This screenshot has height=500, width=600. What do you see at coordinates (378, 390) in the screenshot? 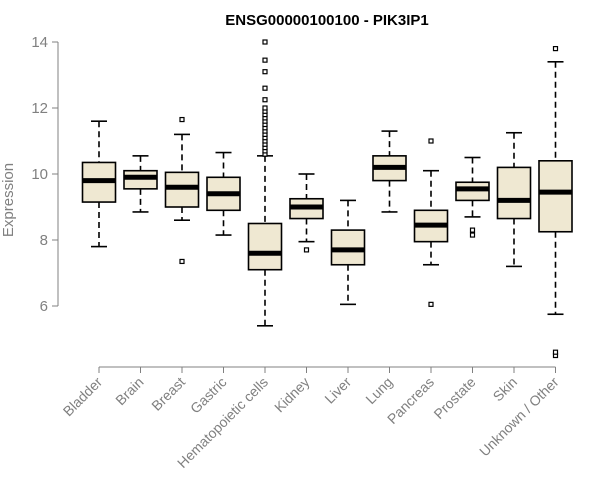
I see `x-tick-label: Lung` at bounding box center [378, 390].